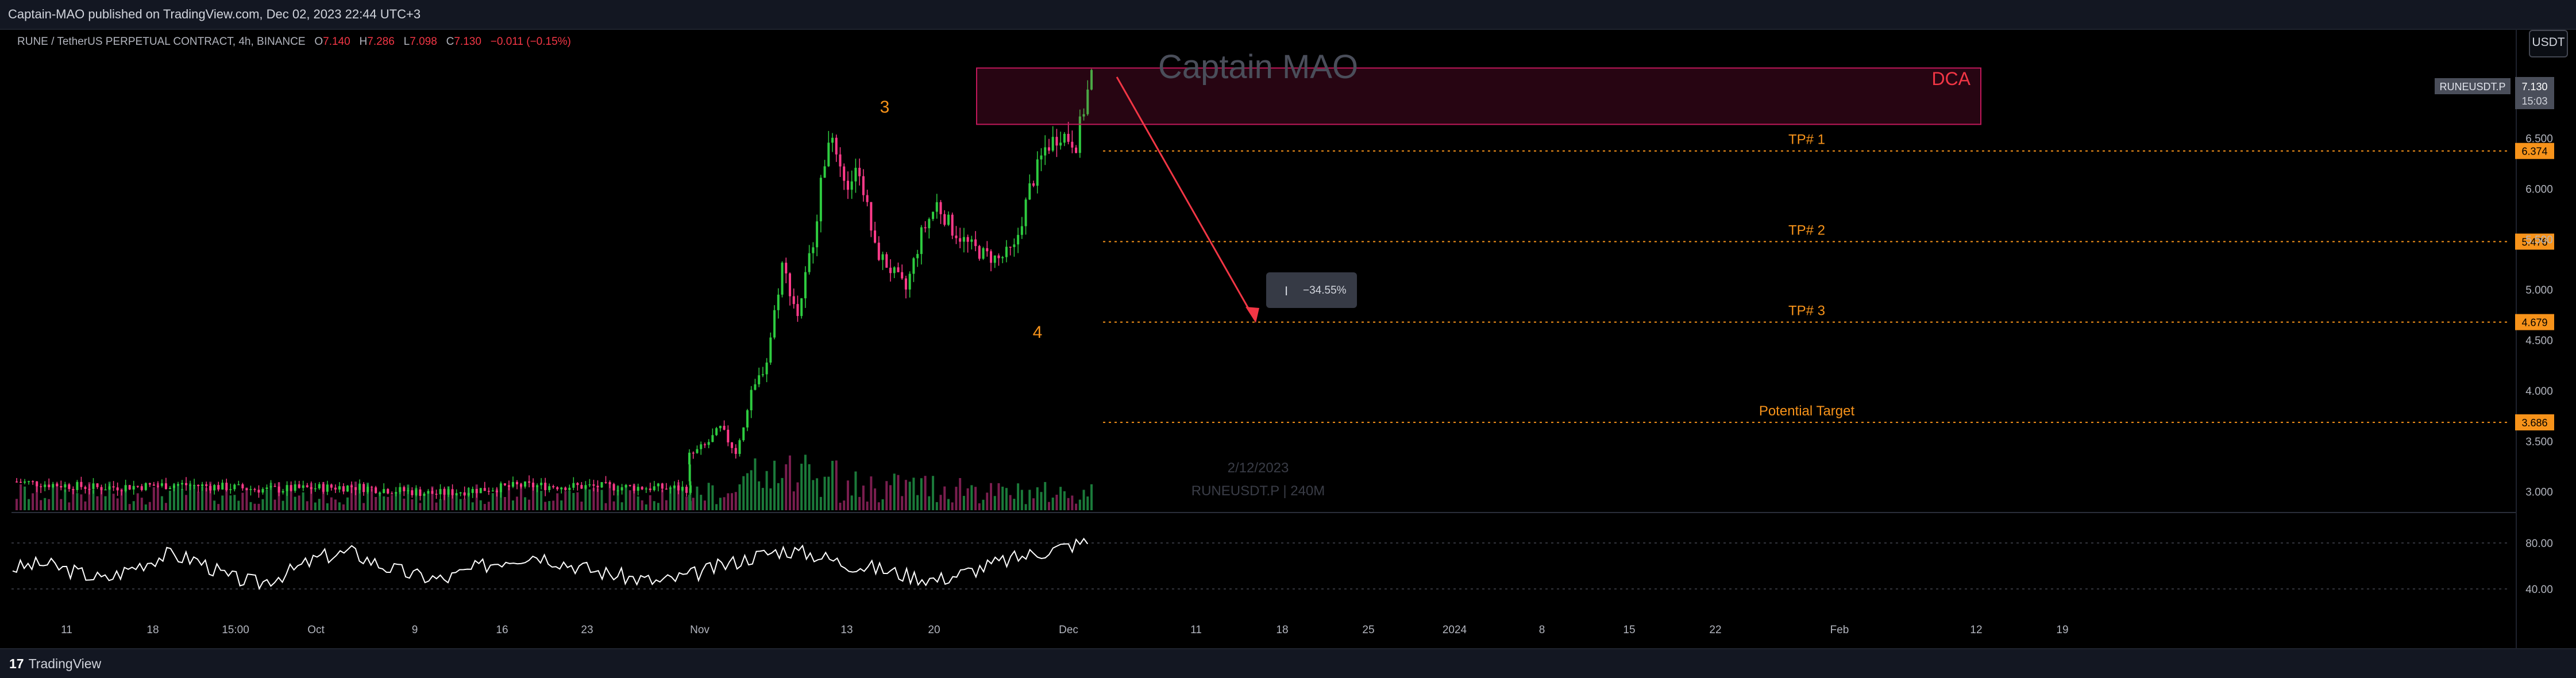 This screenshot has width=2576, height=678. What do you see at coordinates (1282, 630) in the screenshot?
I see `x-tick-label: 18` at bounding box center [1282, 630].